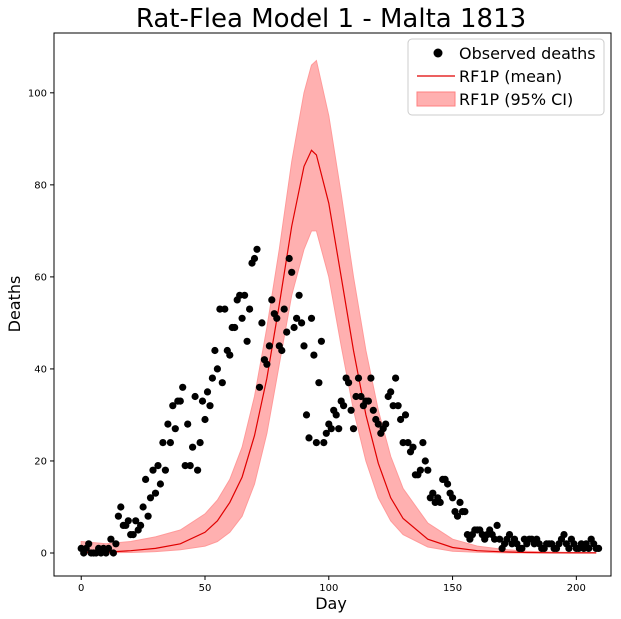 This screenshot has width=621, height=619. I want to click on legend-marker-observed, so click(438, 53).